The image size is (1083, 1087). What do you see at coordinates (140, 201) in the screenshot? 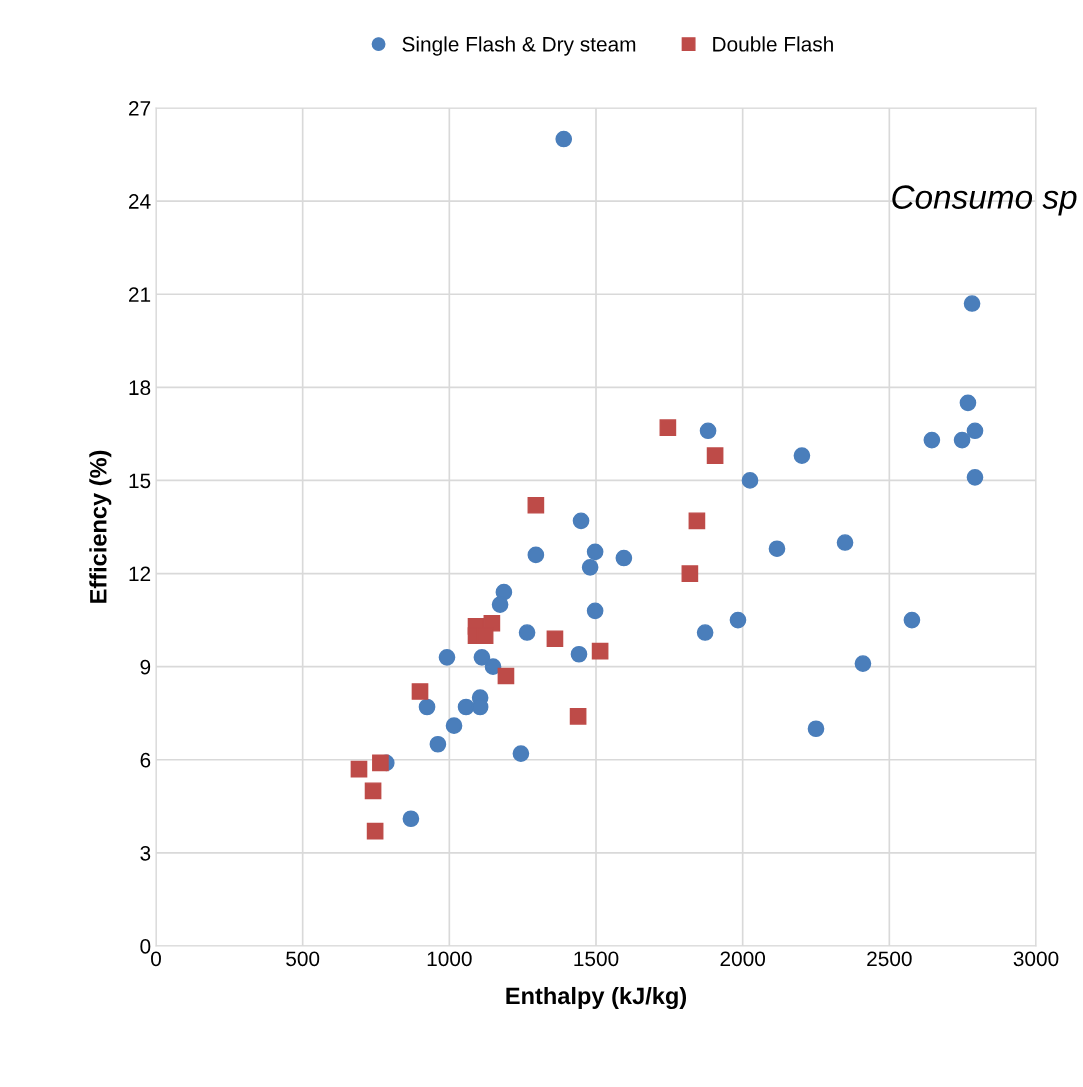
I see `y-tick-label: 24` at bounding box center [140, 201].